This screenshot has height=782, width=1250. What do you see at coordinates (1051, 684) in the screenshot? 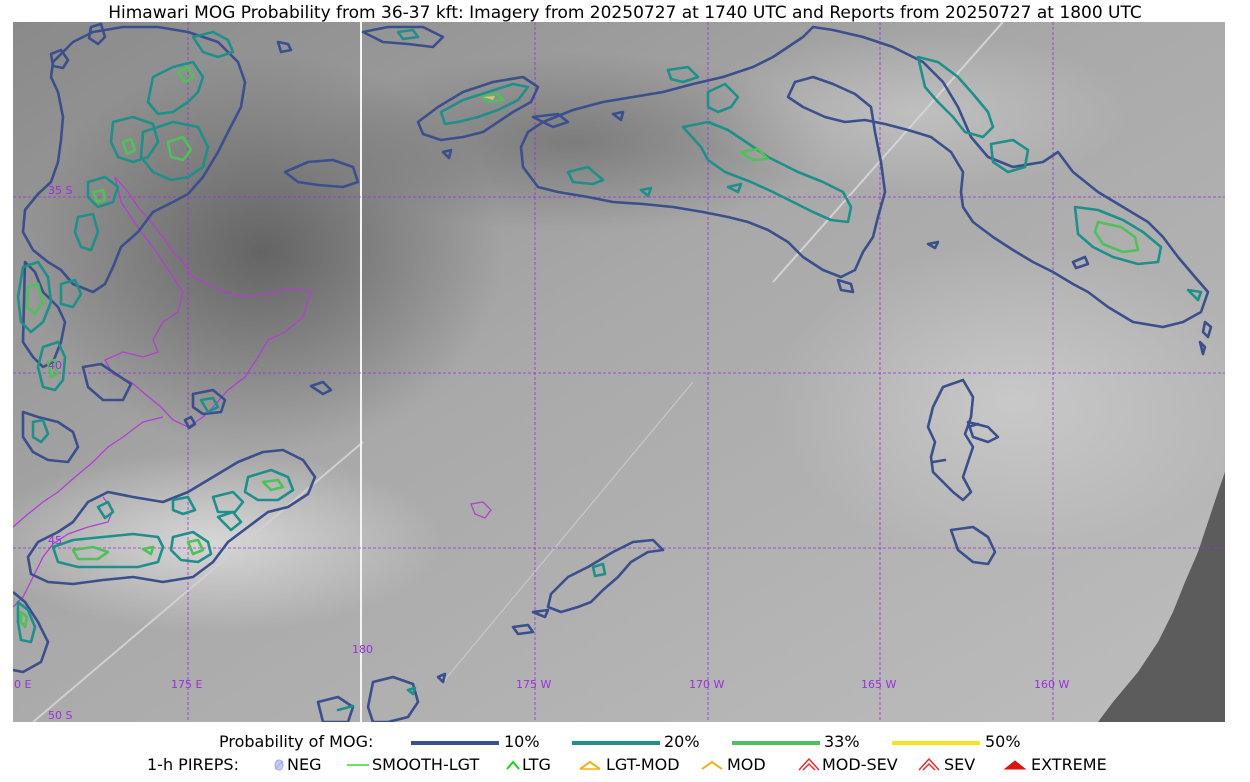
I see `lon-label: 160 W` at bounding box center [1051, 684].